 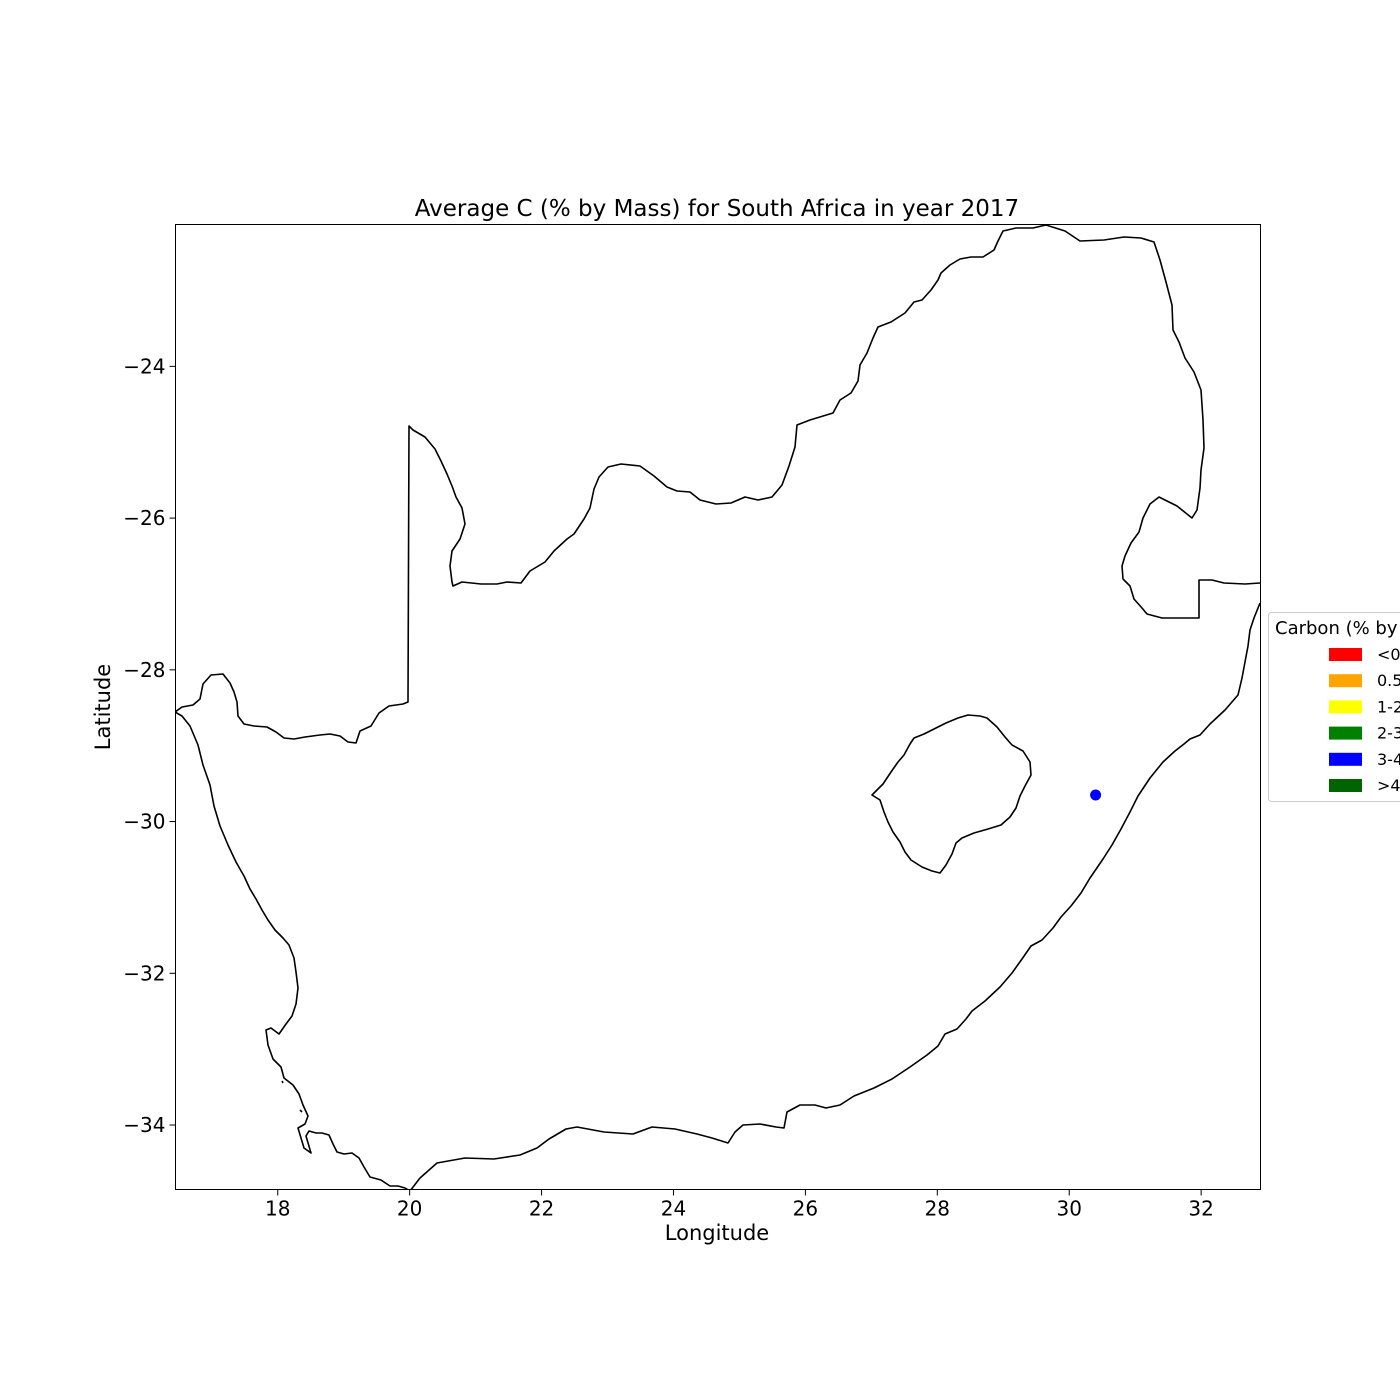 I want to click on y-tick-label: −32, so click(x=144, y=973).